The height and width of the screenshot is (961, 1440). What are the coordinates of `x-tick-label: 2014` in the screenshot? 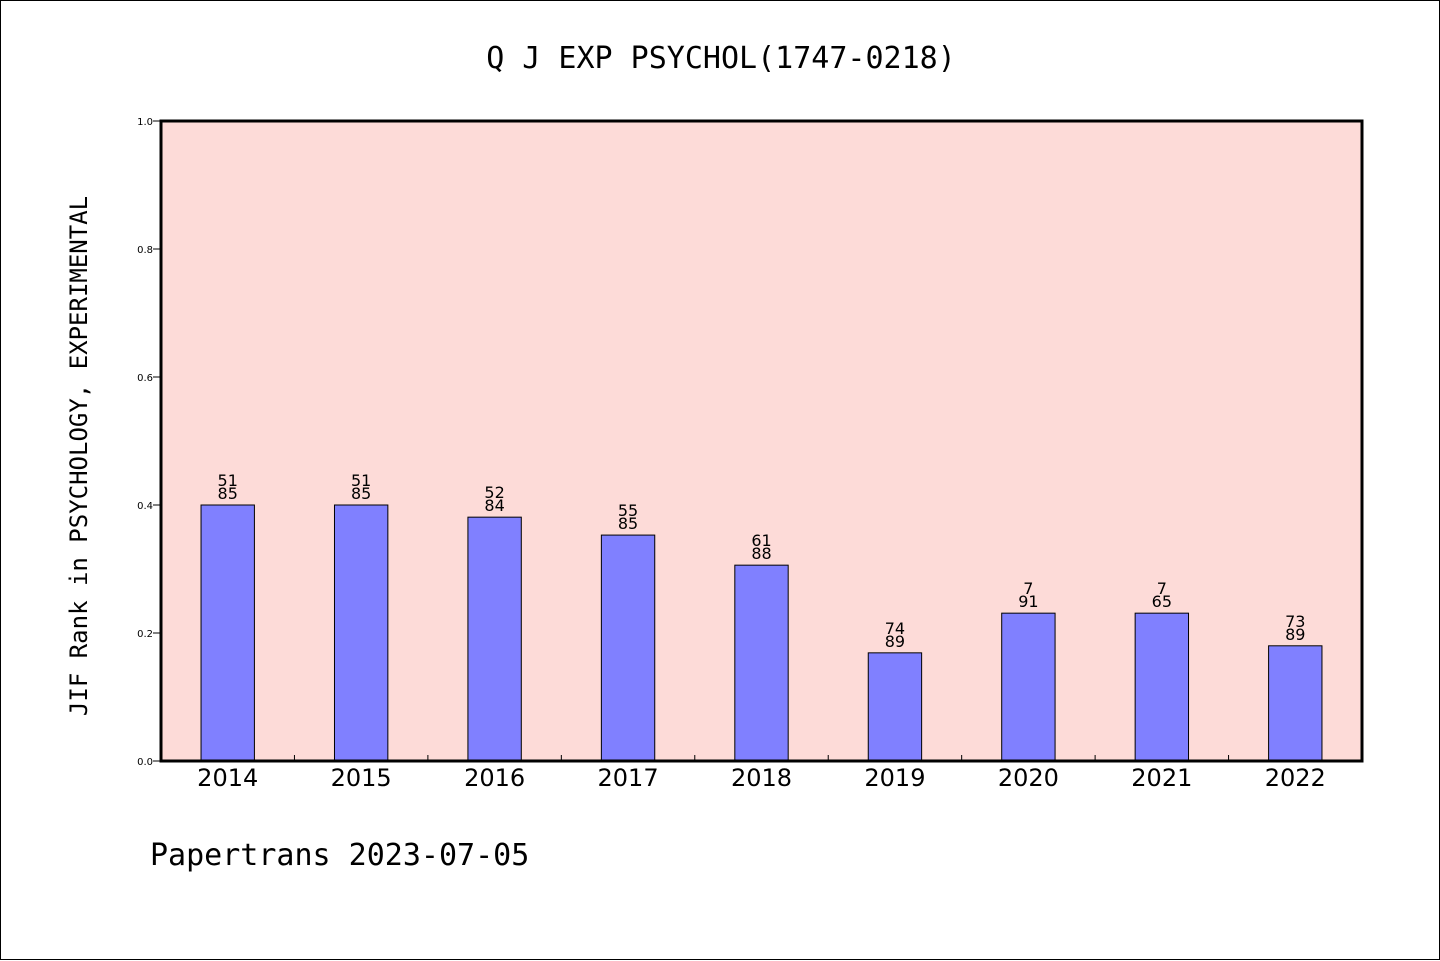 It's located at (227, 778).